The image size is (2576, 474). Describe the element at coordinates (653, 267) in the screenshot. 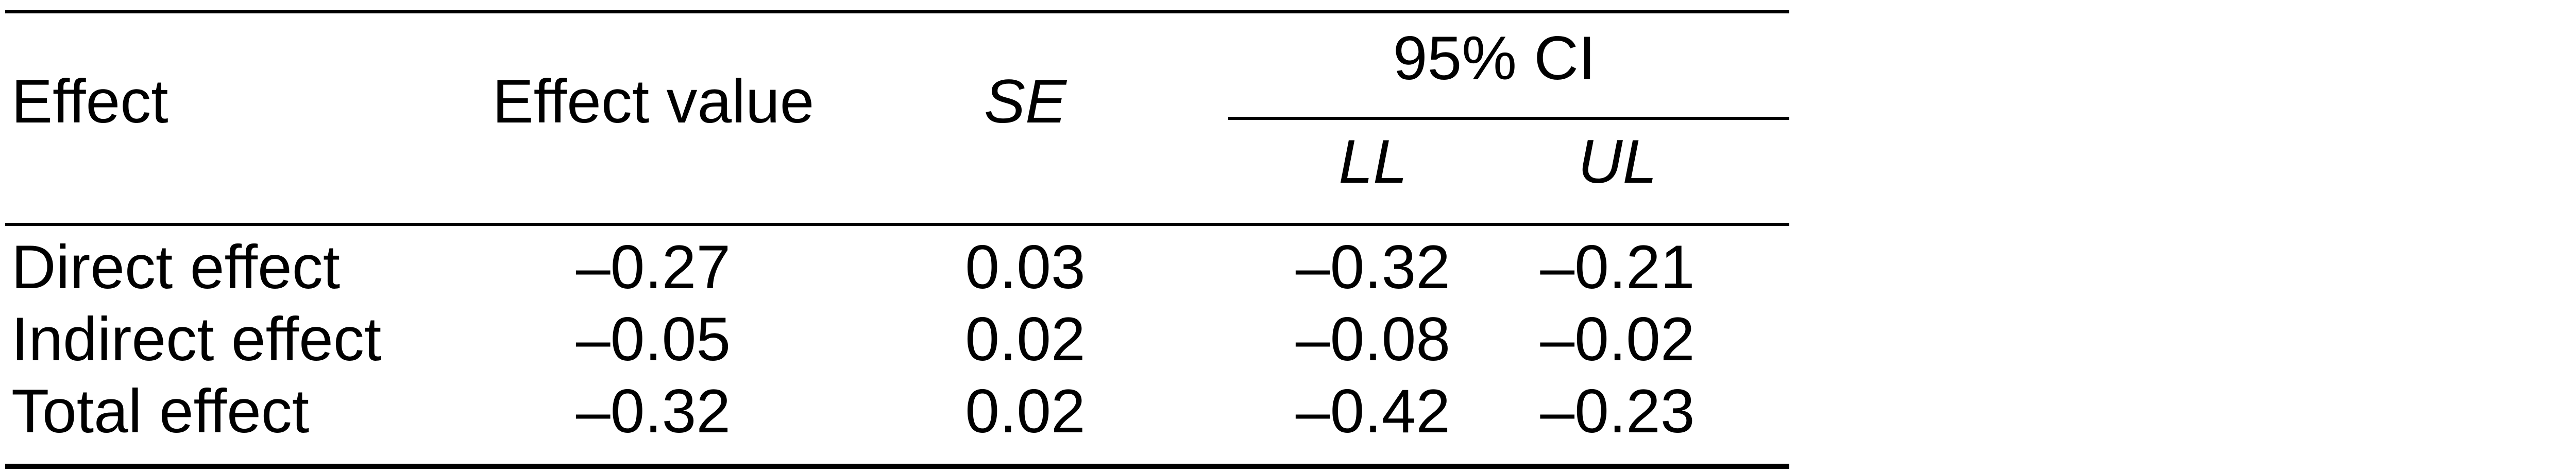

I see `cell-effect-value: –0.27` at that location.